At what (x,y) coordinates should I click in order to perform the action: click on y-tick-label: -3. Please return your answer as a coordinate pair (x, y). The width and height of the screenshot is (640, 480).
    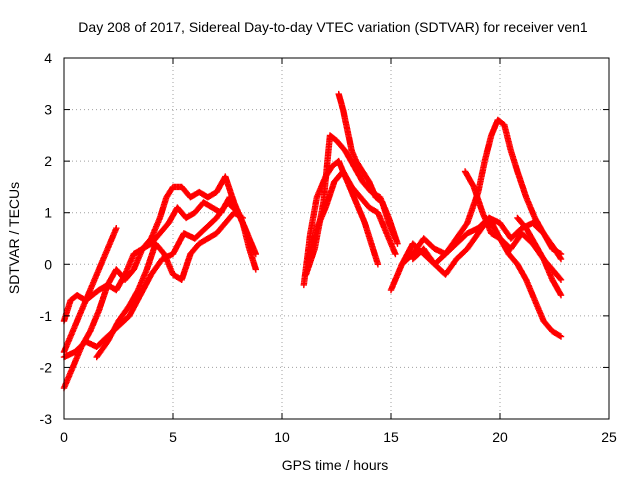
    Looking at the image, I should click on (46, 419).